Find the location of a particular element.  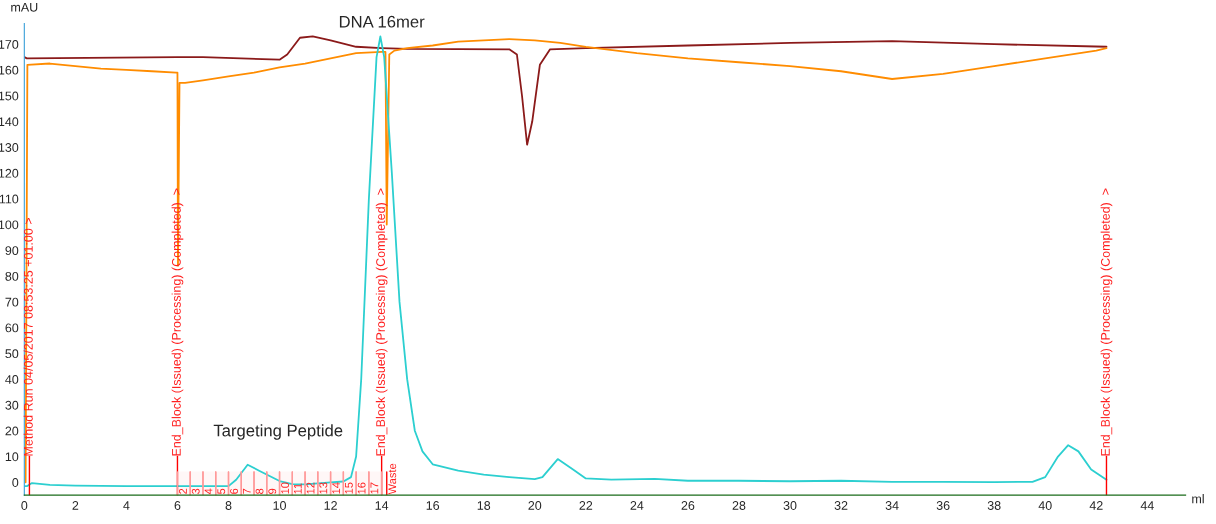

y-tick-label: 10 is located at coordinates (12, 457).